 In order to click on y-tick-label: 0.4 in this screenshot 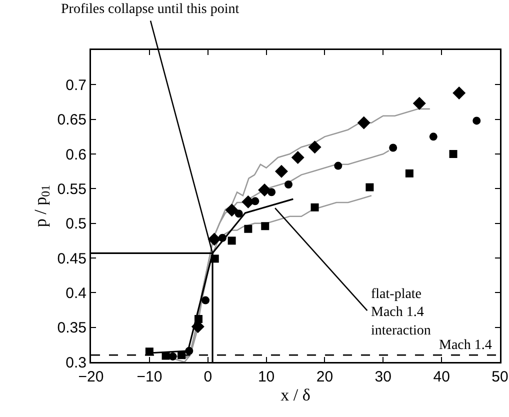, I will do `click(76, 293)`.